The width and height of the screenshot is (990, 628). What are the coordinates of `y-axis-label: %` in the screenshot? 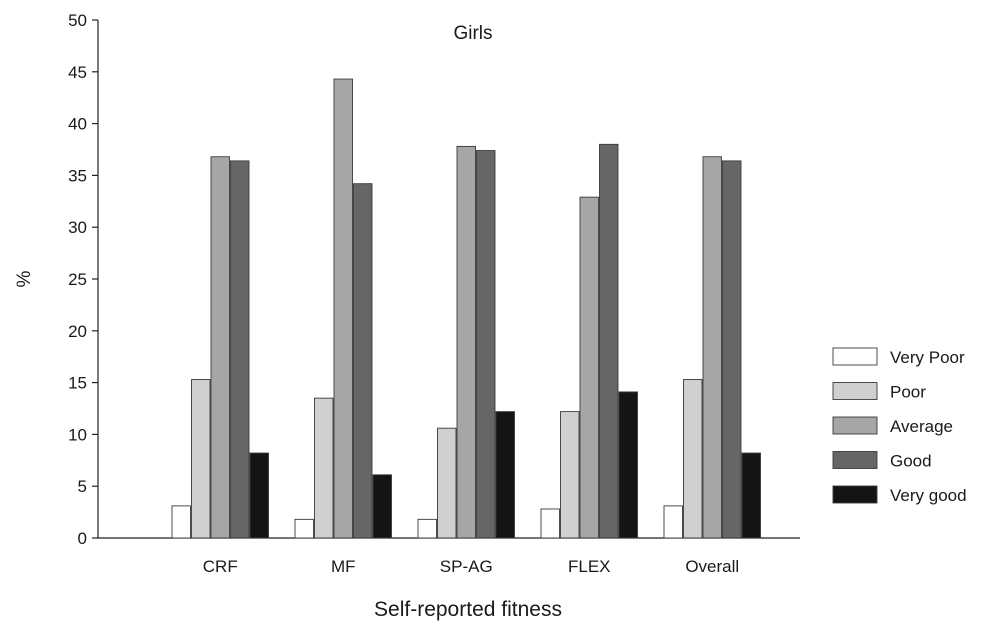 It's located at (24, 278).